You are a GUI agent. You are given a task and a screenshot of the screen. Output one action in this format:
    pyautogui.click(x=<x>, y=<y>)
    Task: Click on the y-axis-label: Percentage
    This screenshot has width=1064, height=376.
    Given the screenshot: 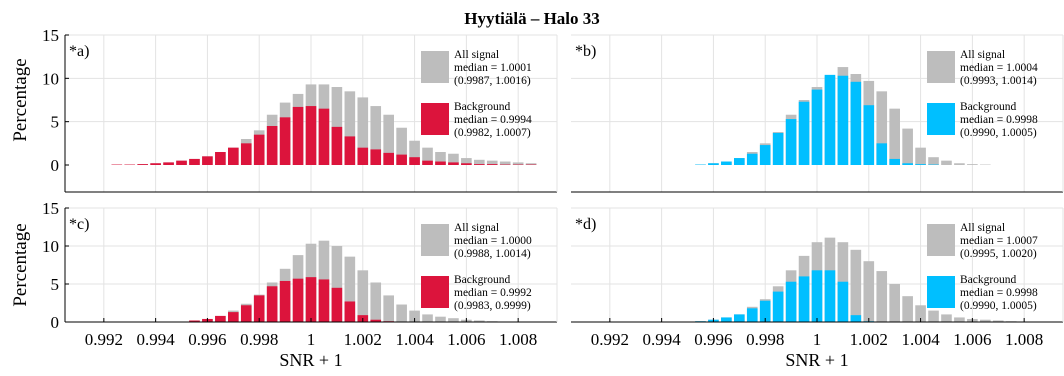 What is the action you would take?
    pyautogui.click(x=20, y=99)
    